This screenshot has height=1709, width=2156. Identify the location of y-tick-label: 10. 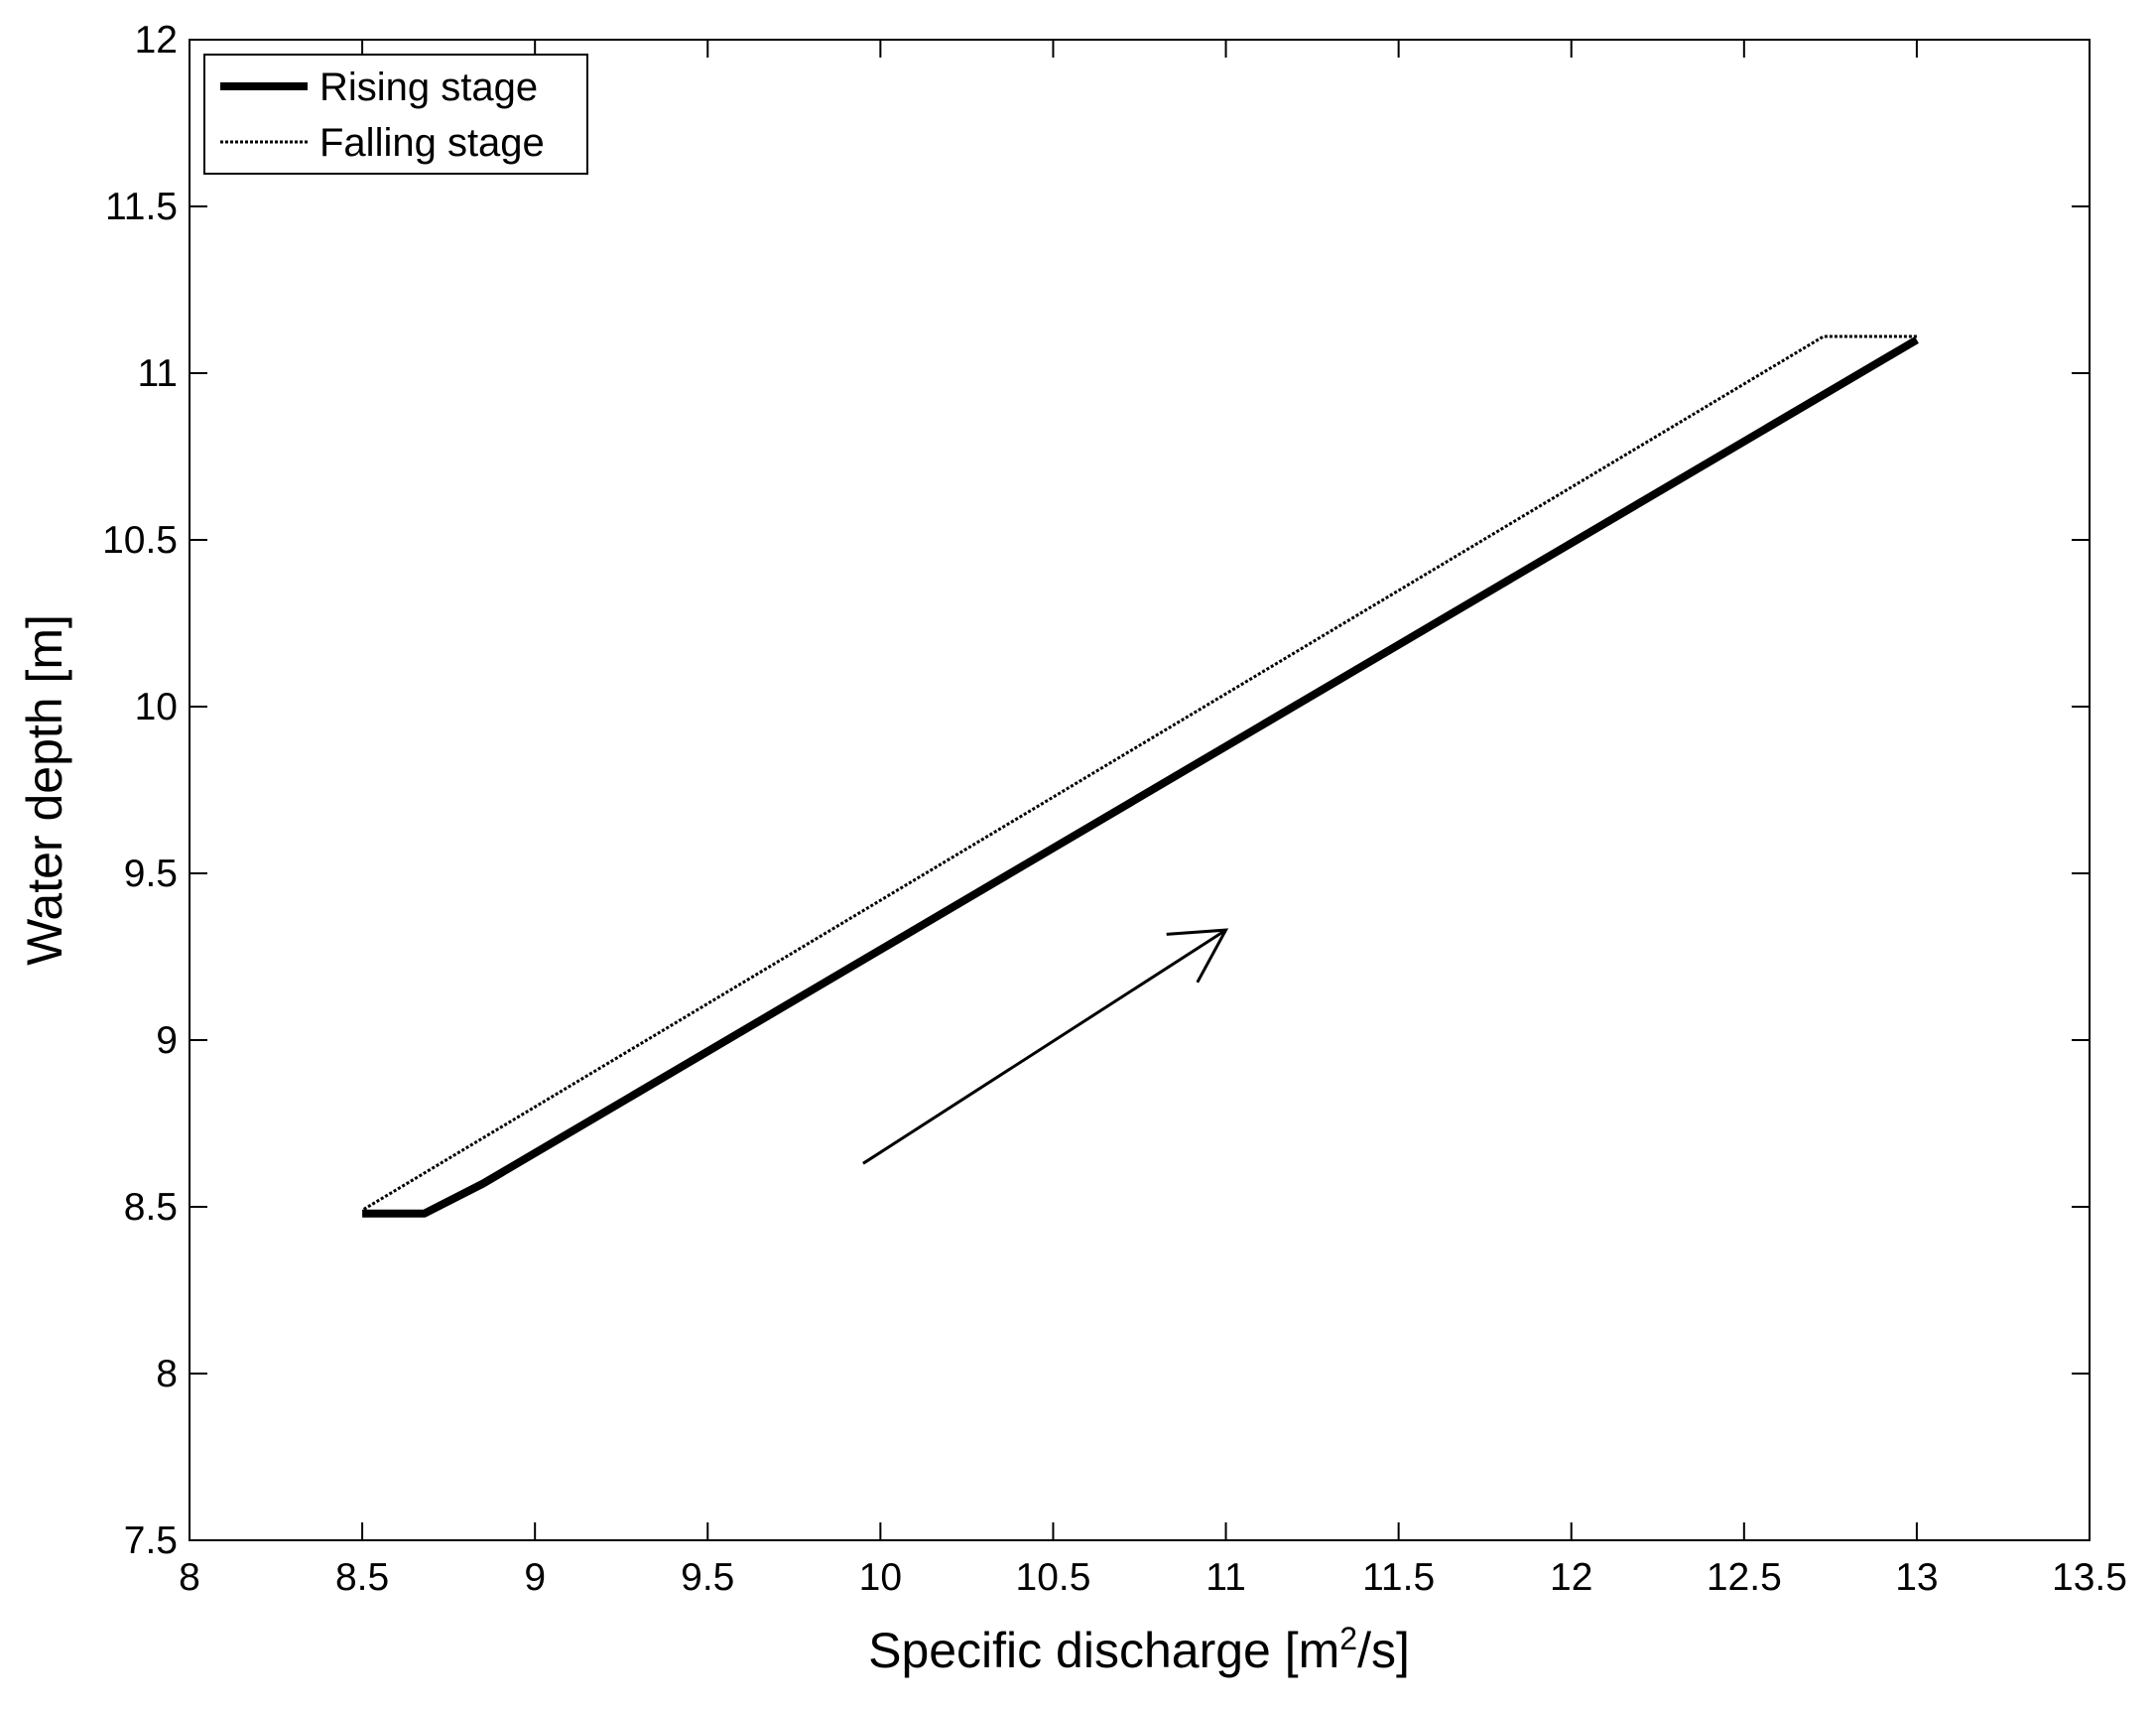
(156, 707).